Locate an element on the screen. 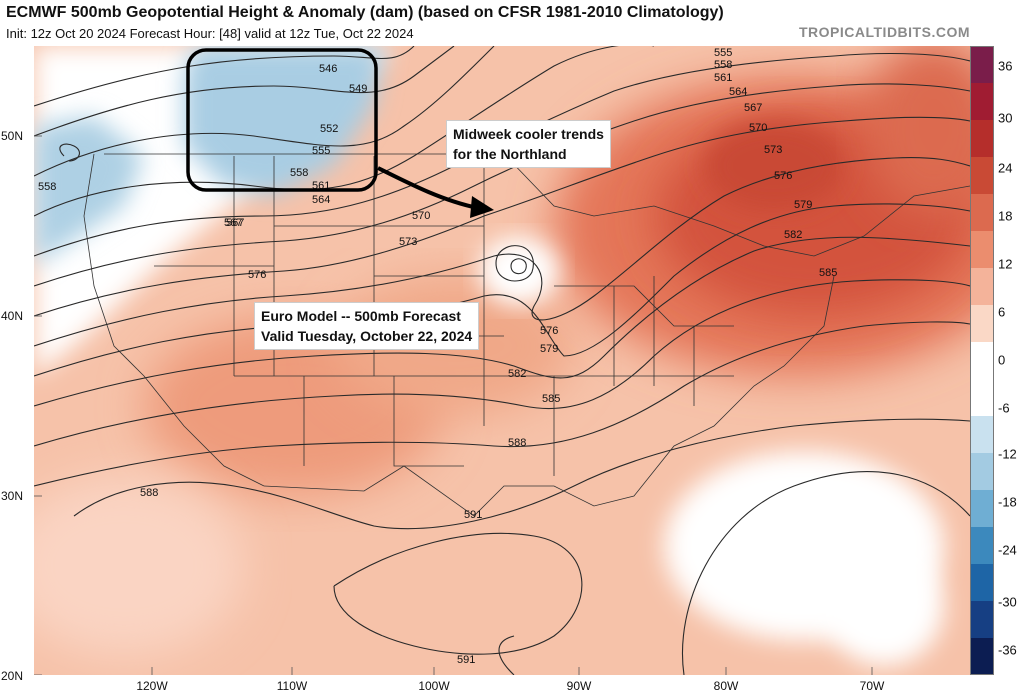 This screenshot has width=1024, height=696. colorbar-scale is located at coordinates (982, 360).